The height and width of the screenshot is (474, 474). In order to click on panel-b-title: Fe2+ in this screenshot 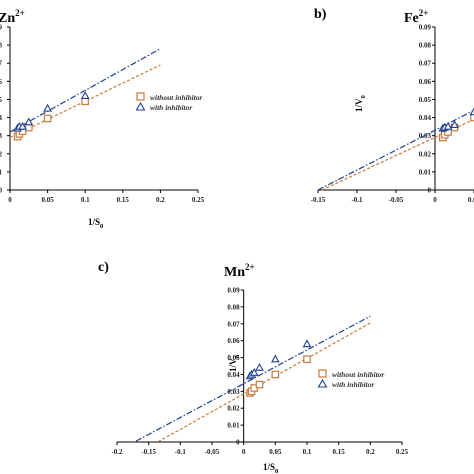, I will do `click(416, 17)`.